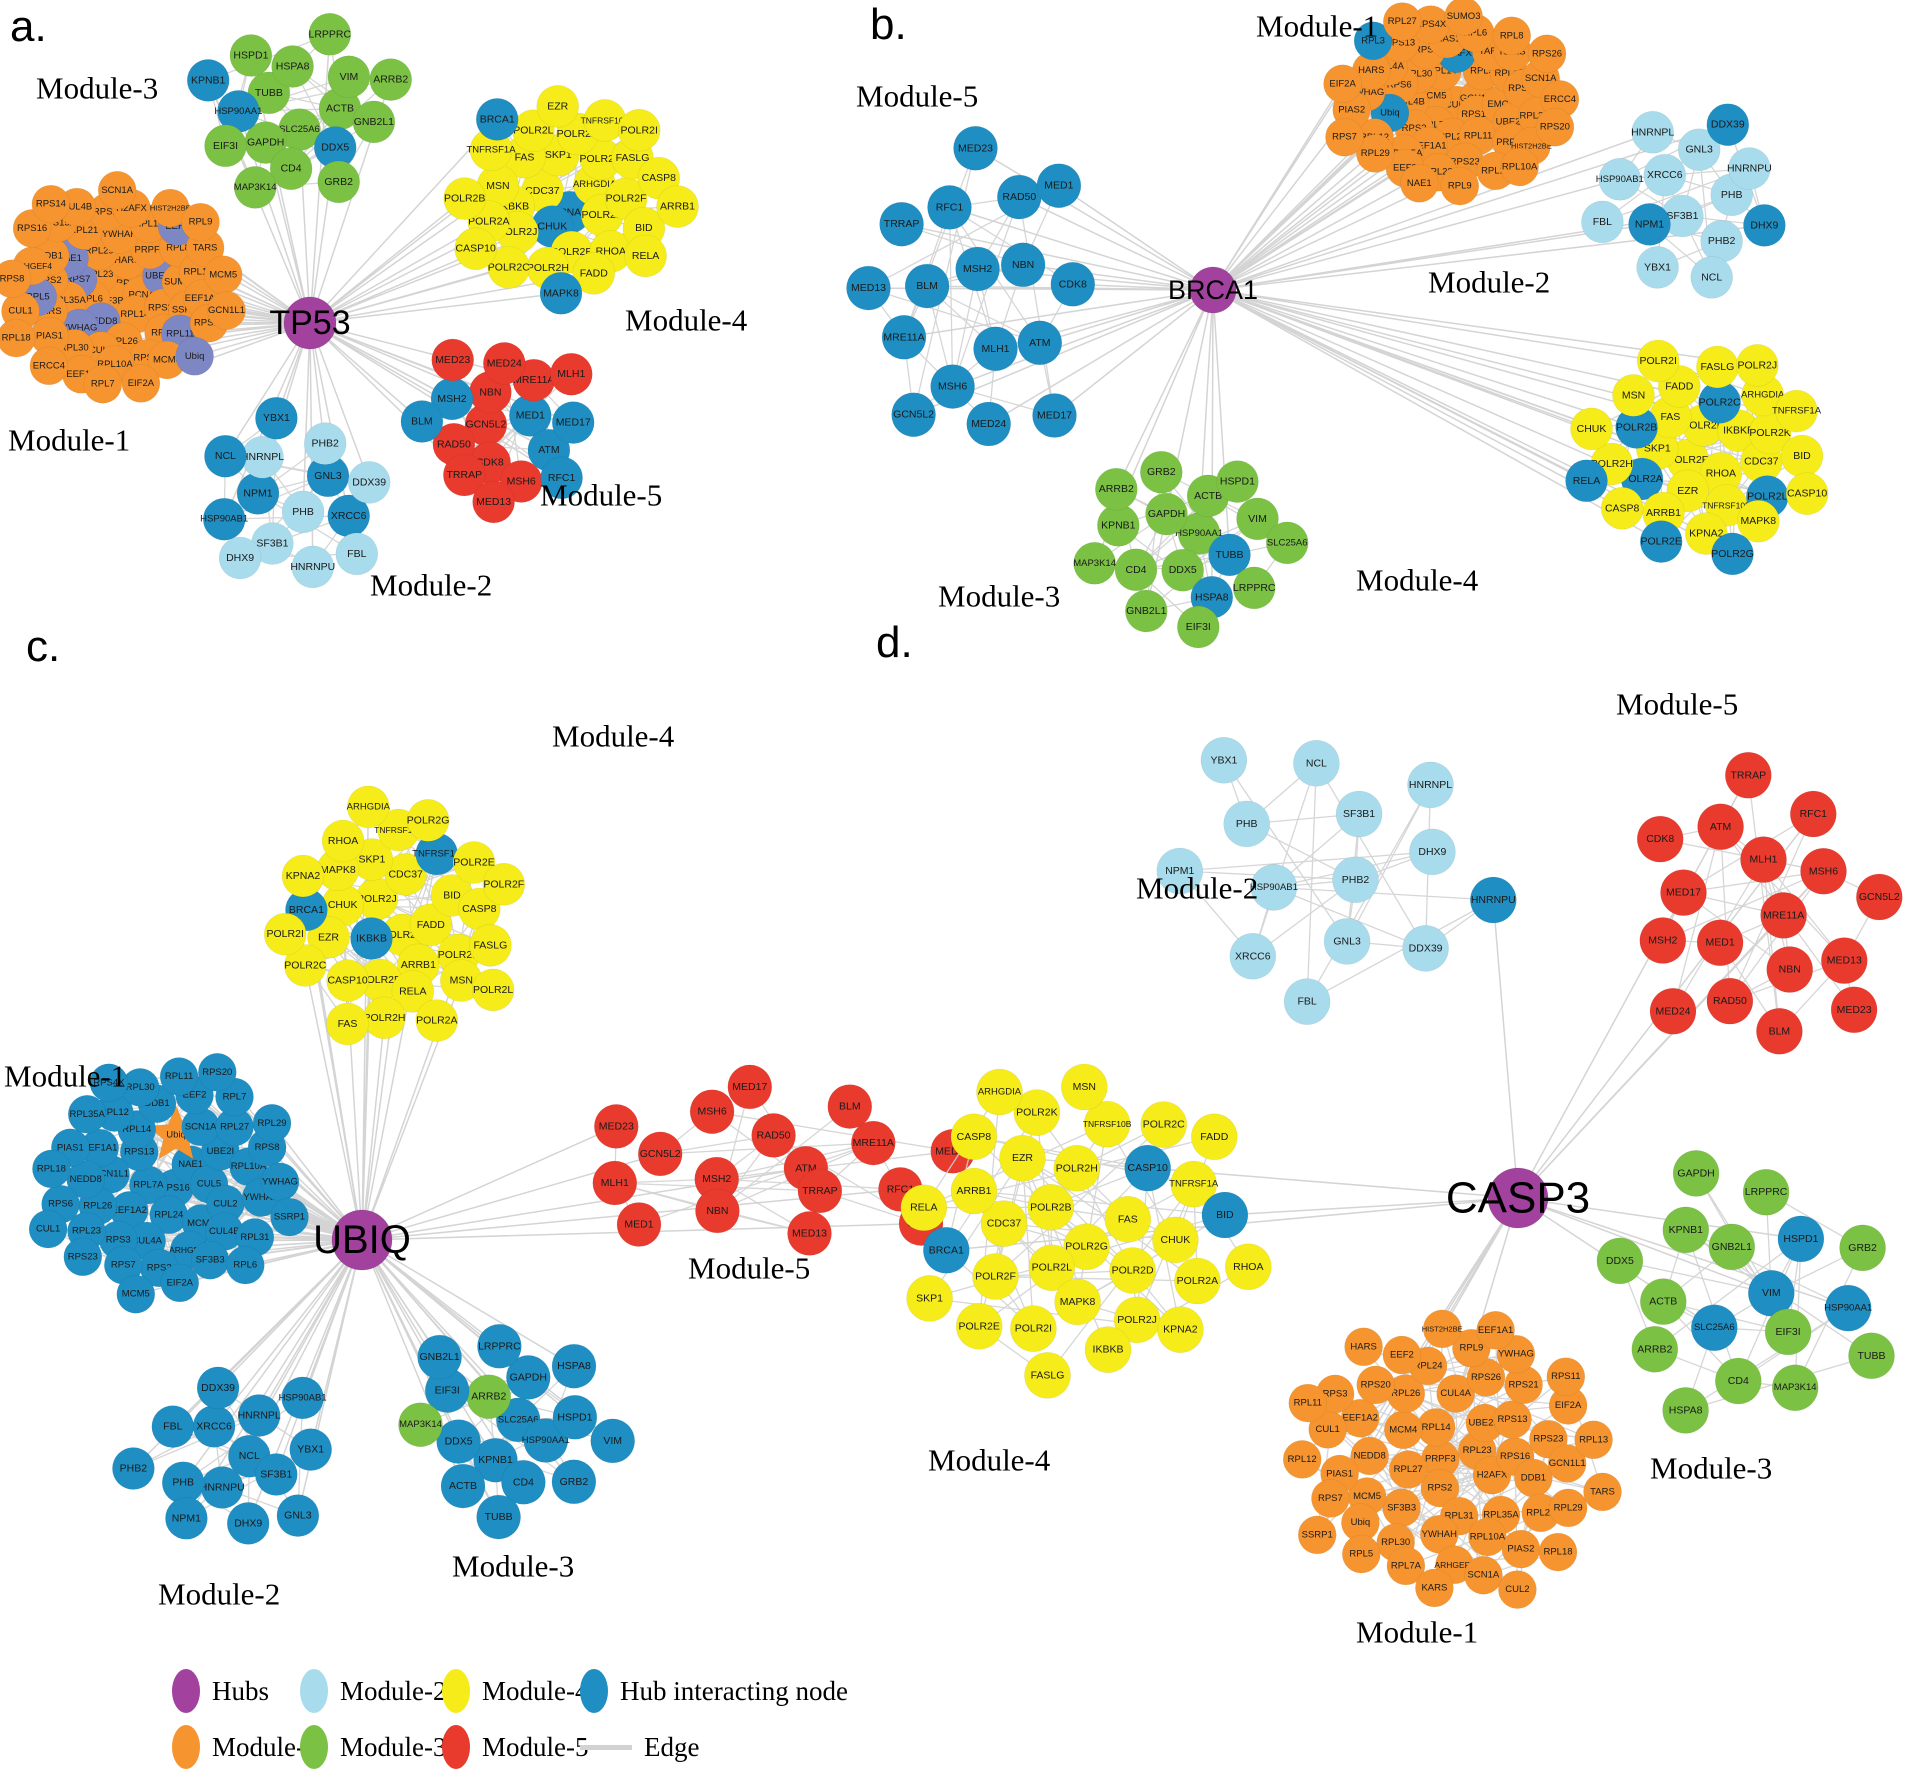 The height and width of the screenshot is (1775, 1923). I want to click on node-fadd: FADD, so click(431, 925).